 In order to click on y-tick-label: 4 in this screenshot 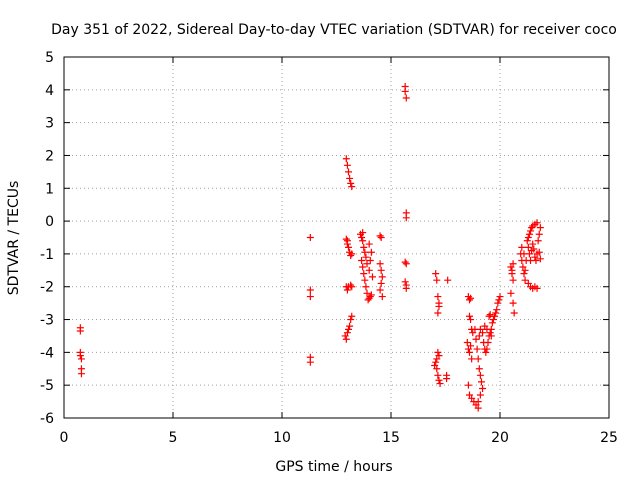, I will do `click(49, 91)`.